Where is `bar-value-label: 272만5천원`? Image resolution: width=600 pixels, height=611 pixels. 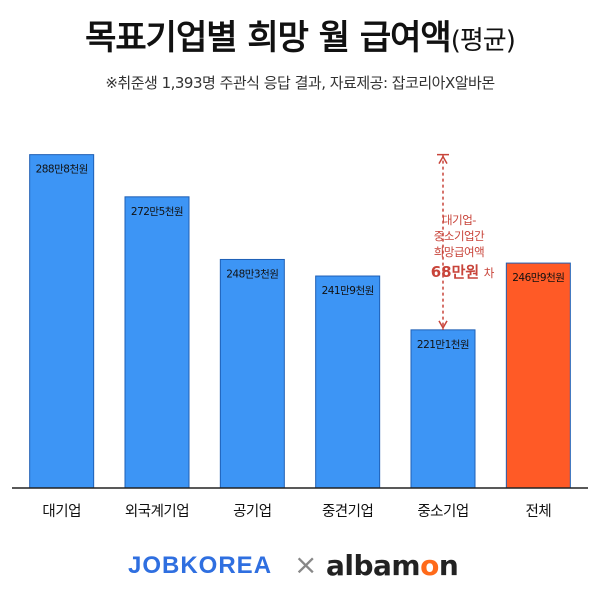 bar-value-label: 272만5천원 is located at coordinates (157, 212).